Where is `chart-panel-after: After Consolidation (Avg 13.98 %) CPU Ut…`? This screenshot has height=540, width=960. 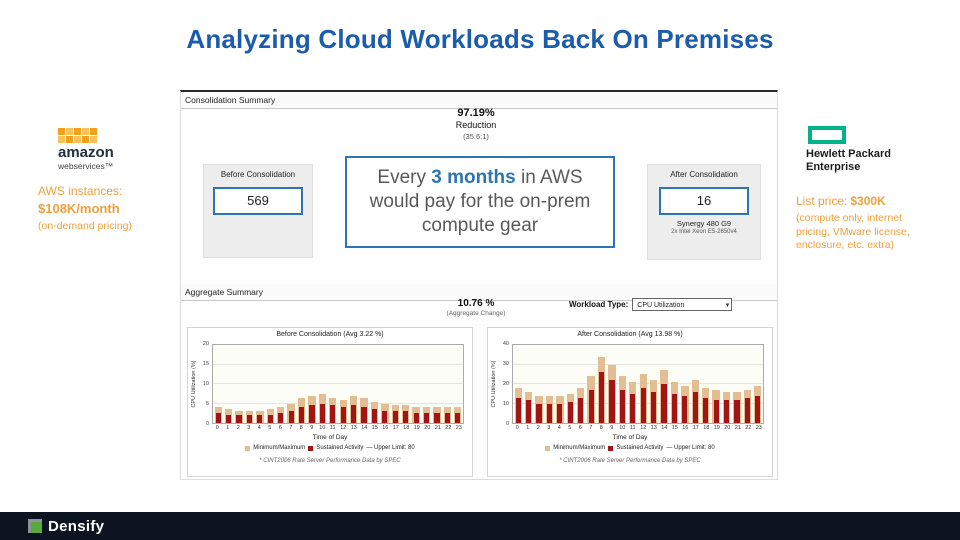 chart-panel-after: After Consolidation (Avg 13.98 %) CPU Ut… is located at coordinates (630, 402).